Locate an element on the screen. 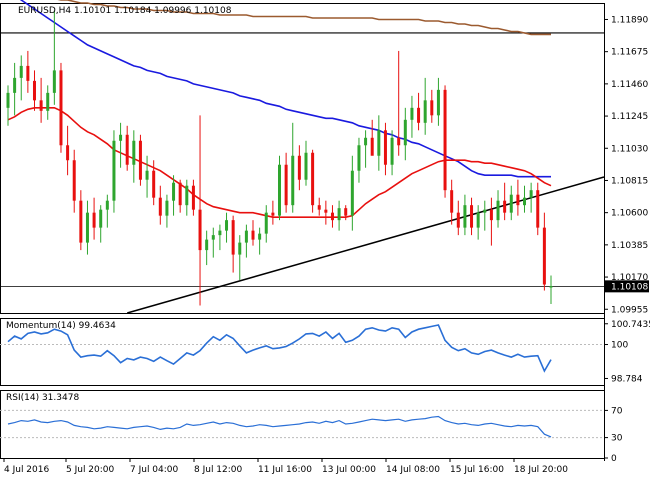 Image resolution: width=650 pixels, height=484 pixels. x-tick-label-2: 7 Jul 04:00 is located at coordinates (154, 470).